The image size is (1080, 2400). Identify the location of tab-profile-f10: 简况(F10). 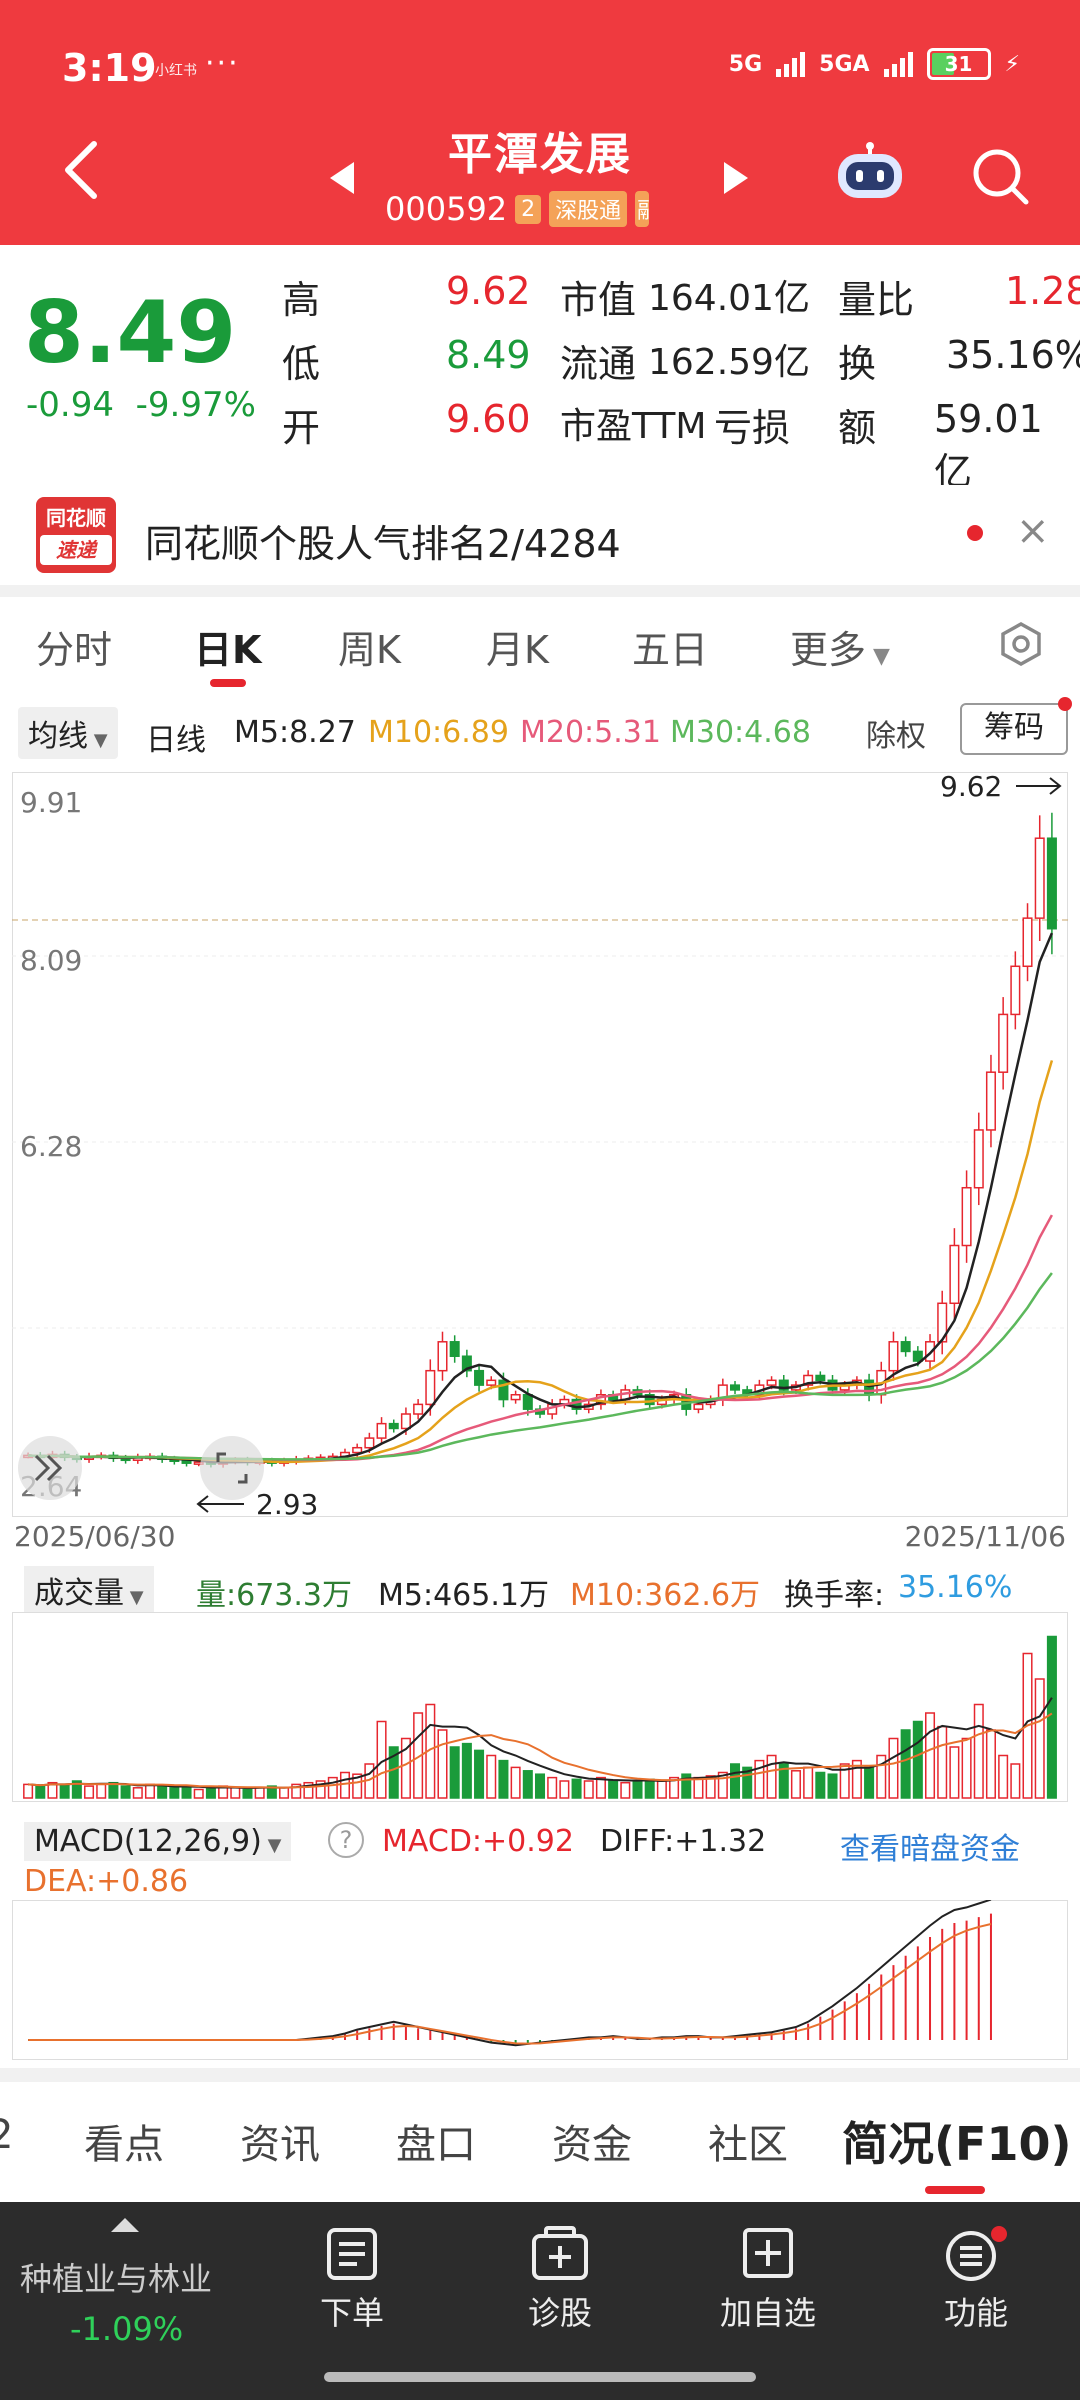
(957, 2144).